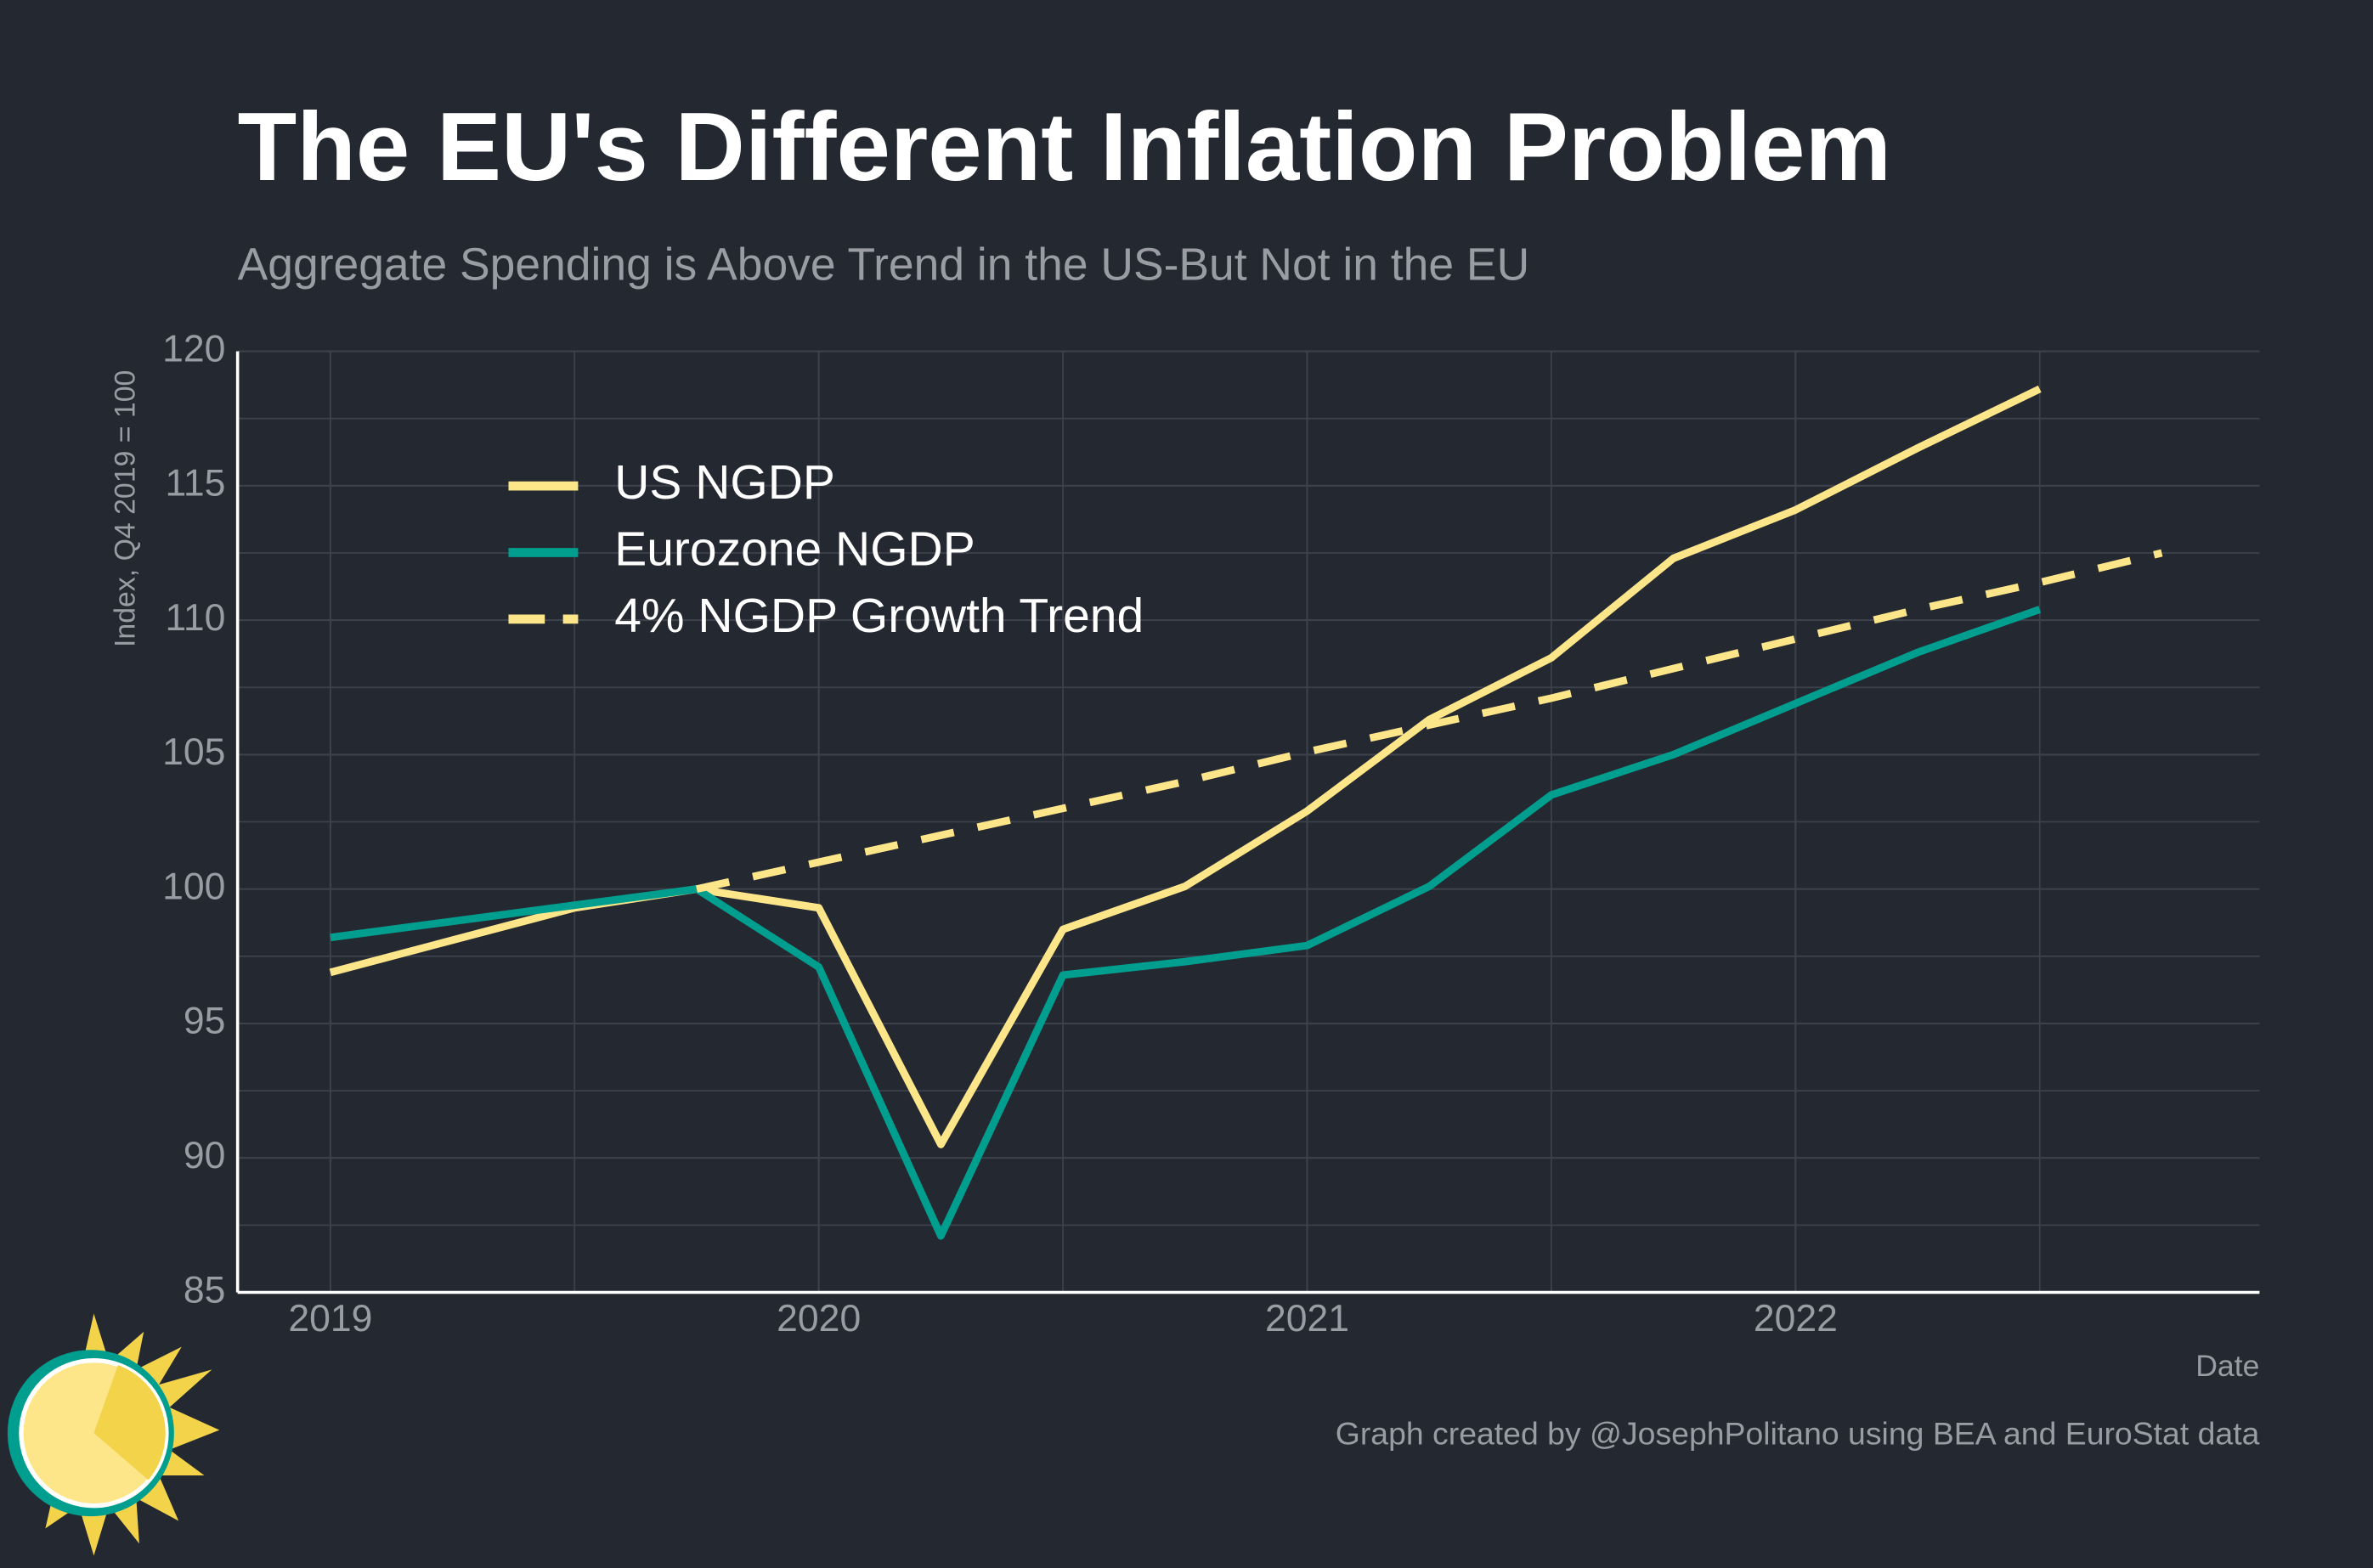 This screenshot has height=1568, width=2373. Describe the element at coordinates (193, 752) in the screenshot. I see `y-tick-label: 105` at that location.